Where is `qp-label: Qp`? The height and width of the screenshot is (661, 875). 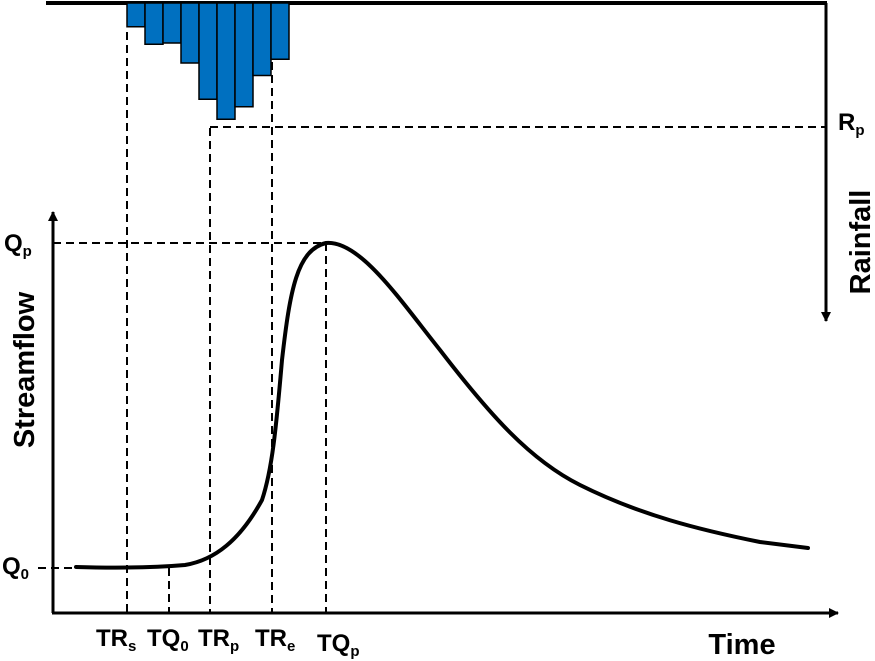
qp-label: Qp is located at coordinates (18, 245).